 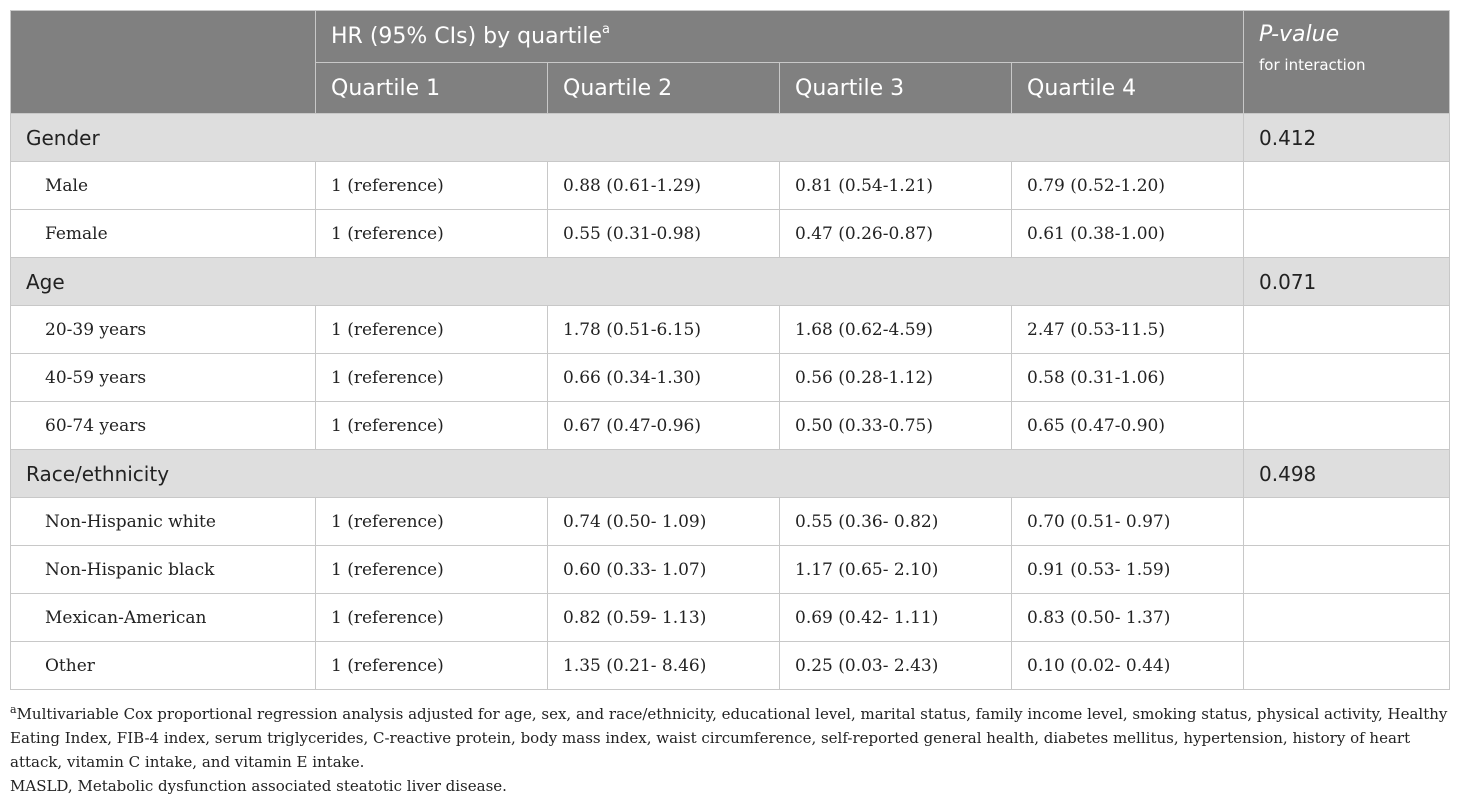 What do you see at coordinates (163, 617) in the screenshot?
I see `row-label: Mexican-American` at bounding box center [163, 617].